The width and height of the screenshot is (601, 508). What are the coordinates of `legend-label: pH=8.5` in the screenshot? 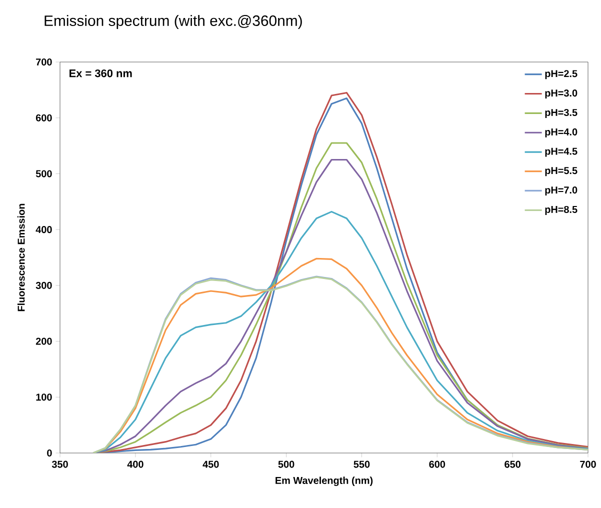 It's located at (561, 210).